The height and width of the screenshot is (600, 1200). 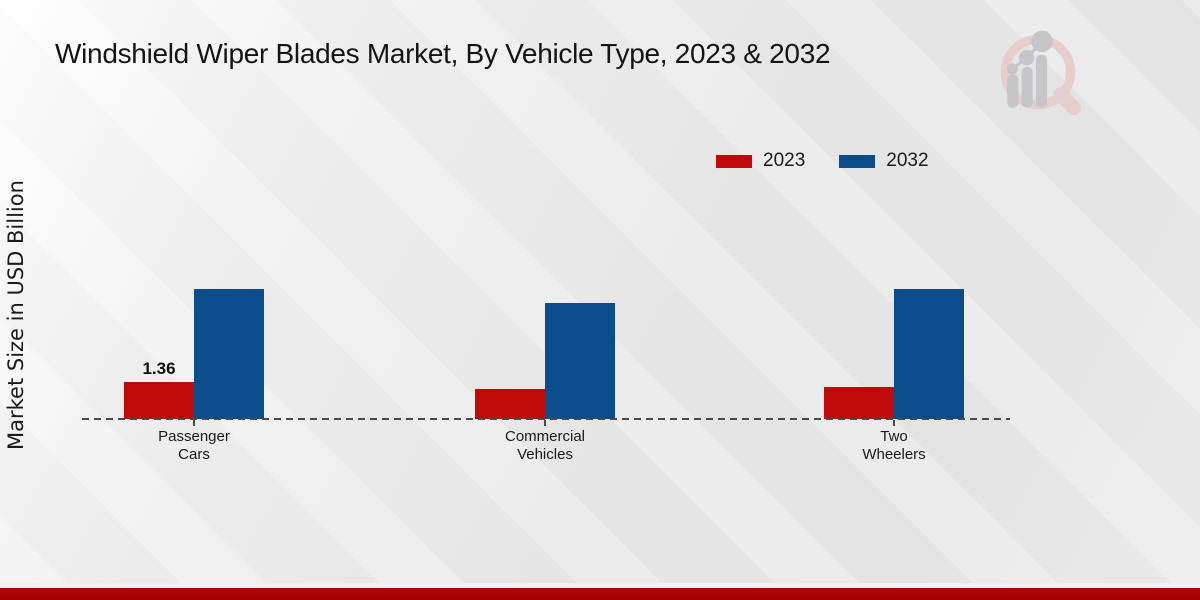 What do you see at coordinates (159, 368) in the screenshot?
I see `bar-value-label: 1.36` at bounding box center [159, 368].